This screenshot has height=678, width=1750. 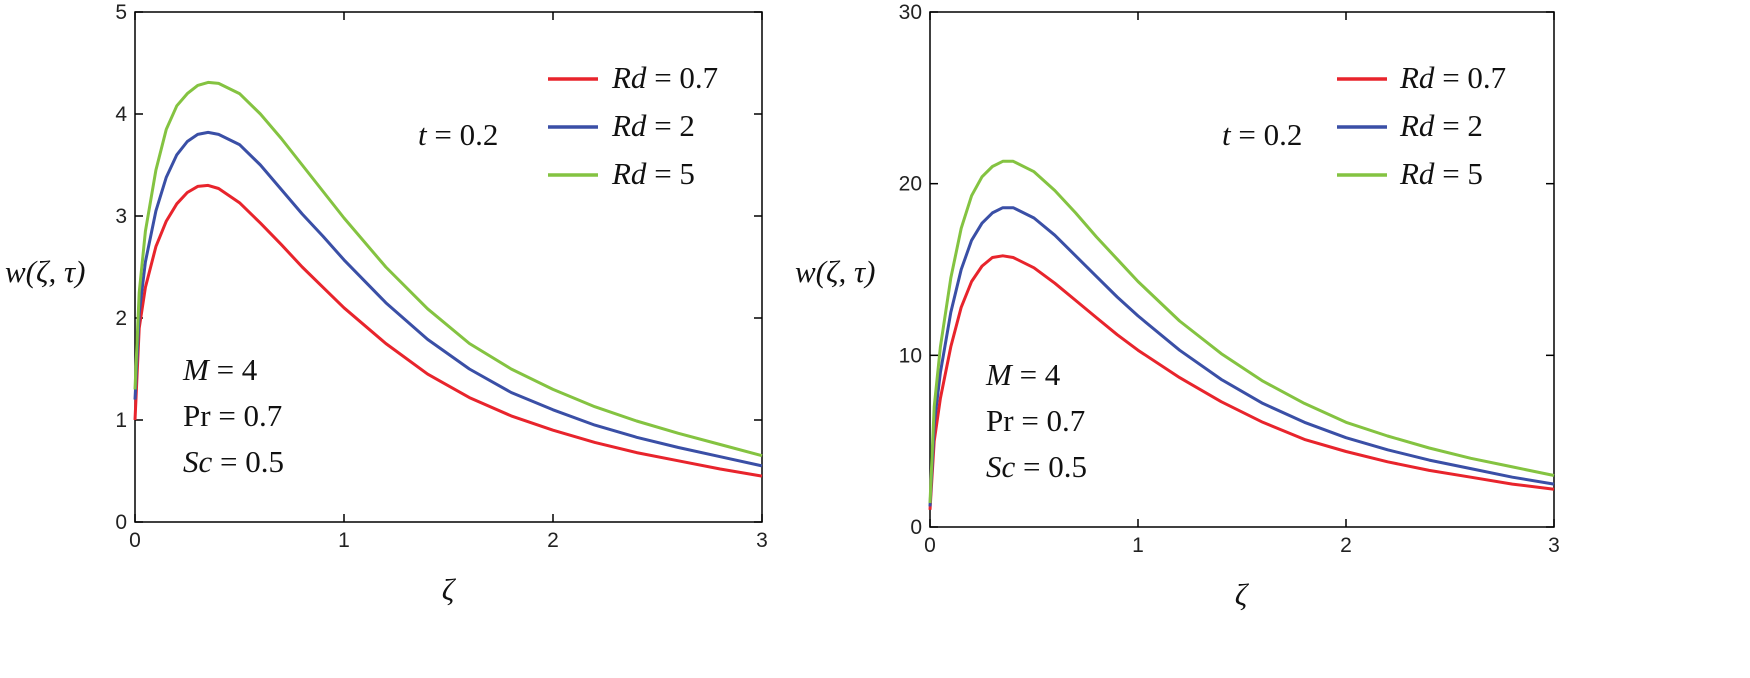 I want to click on y-tick-label: 20, so click(x=910, y=184).